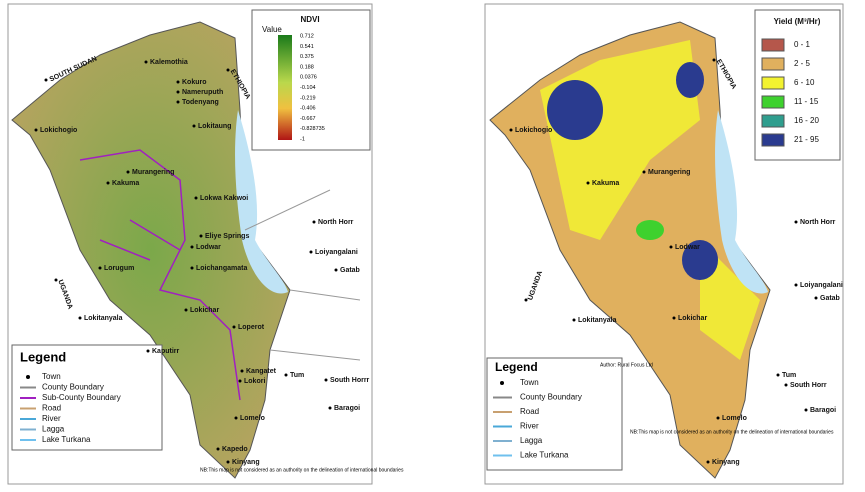  I want to click on ndvi-subtitle: Value, so click(272, 29).